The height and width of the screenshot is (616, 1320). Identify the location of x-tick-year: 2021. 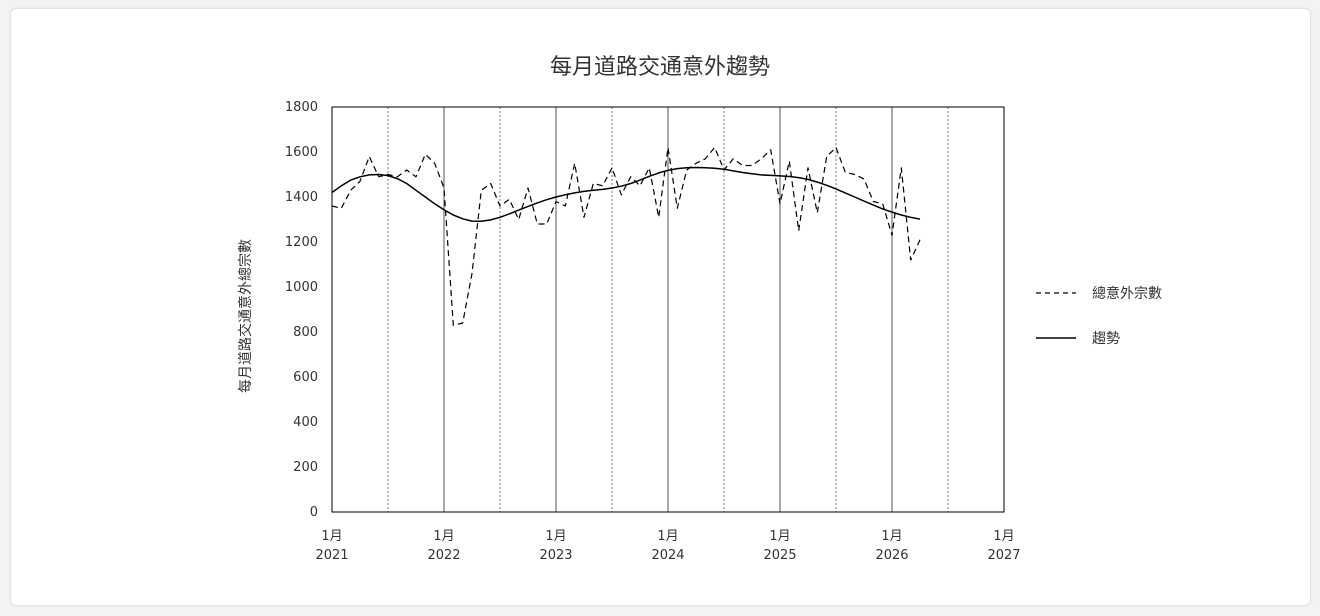
(331, 555).